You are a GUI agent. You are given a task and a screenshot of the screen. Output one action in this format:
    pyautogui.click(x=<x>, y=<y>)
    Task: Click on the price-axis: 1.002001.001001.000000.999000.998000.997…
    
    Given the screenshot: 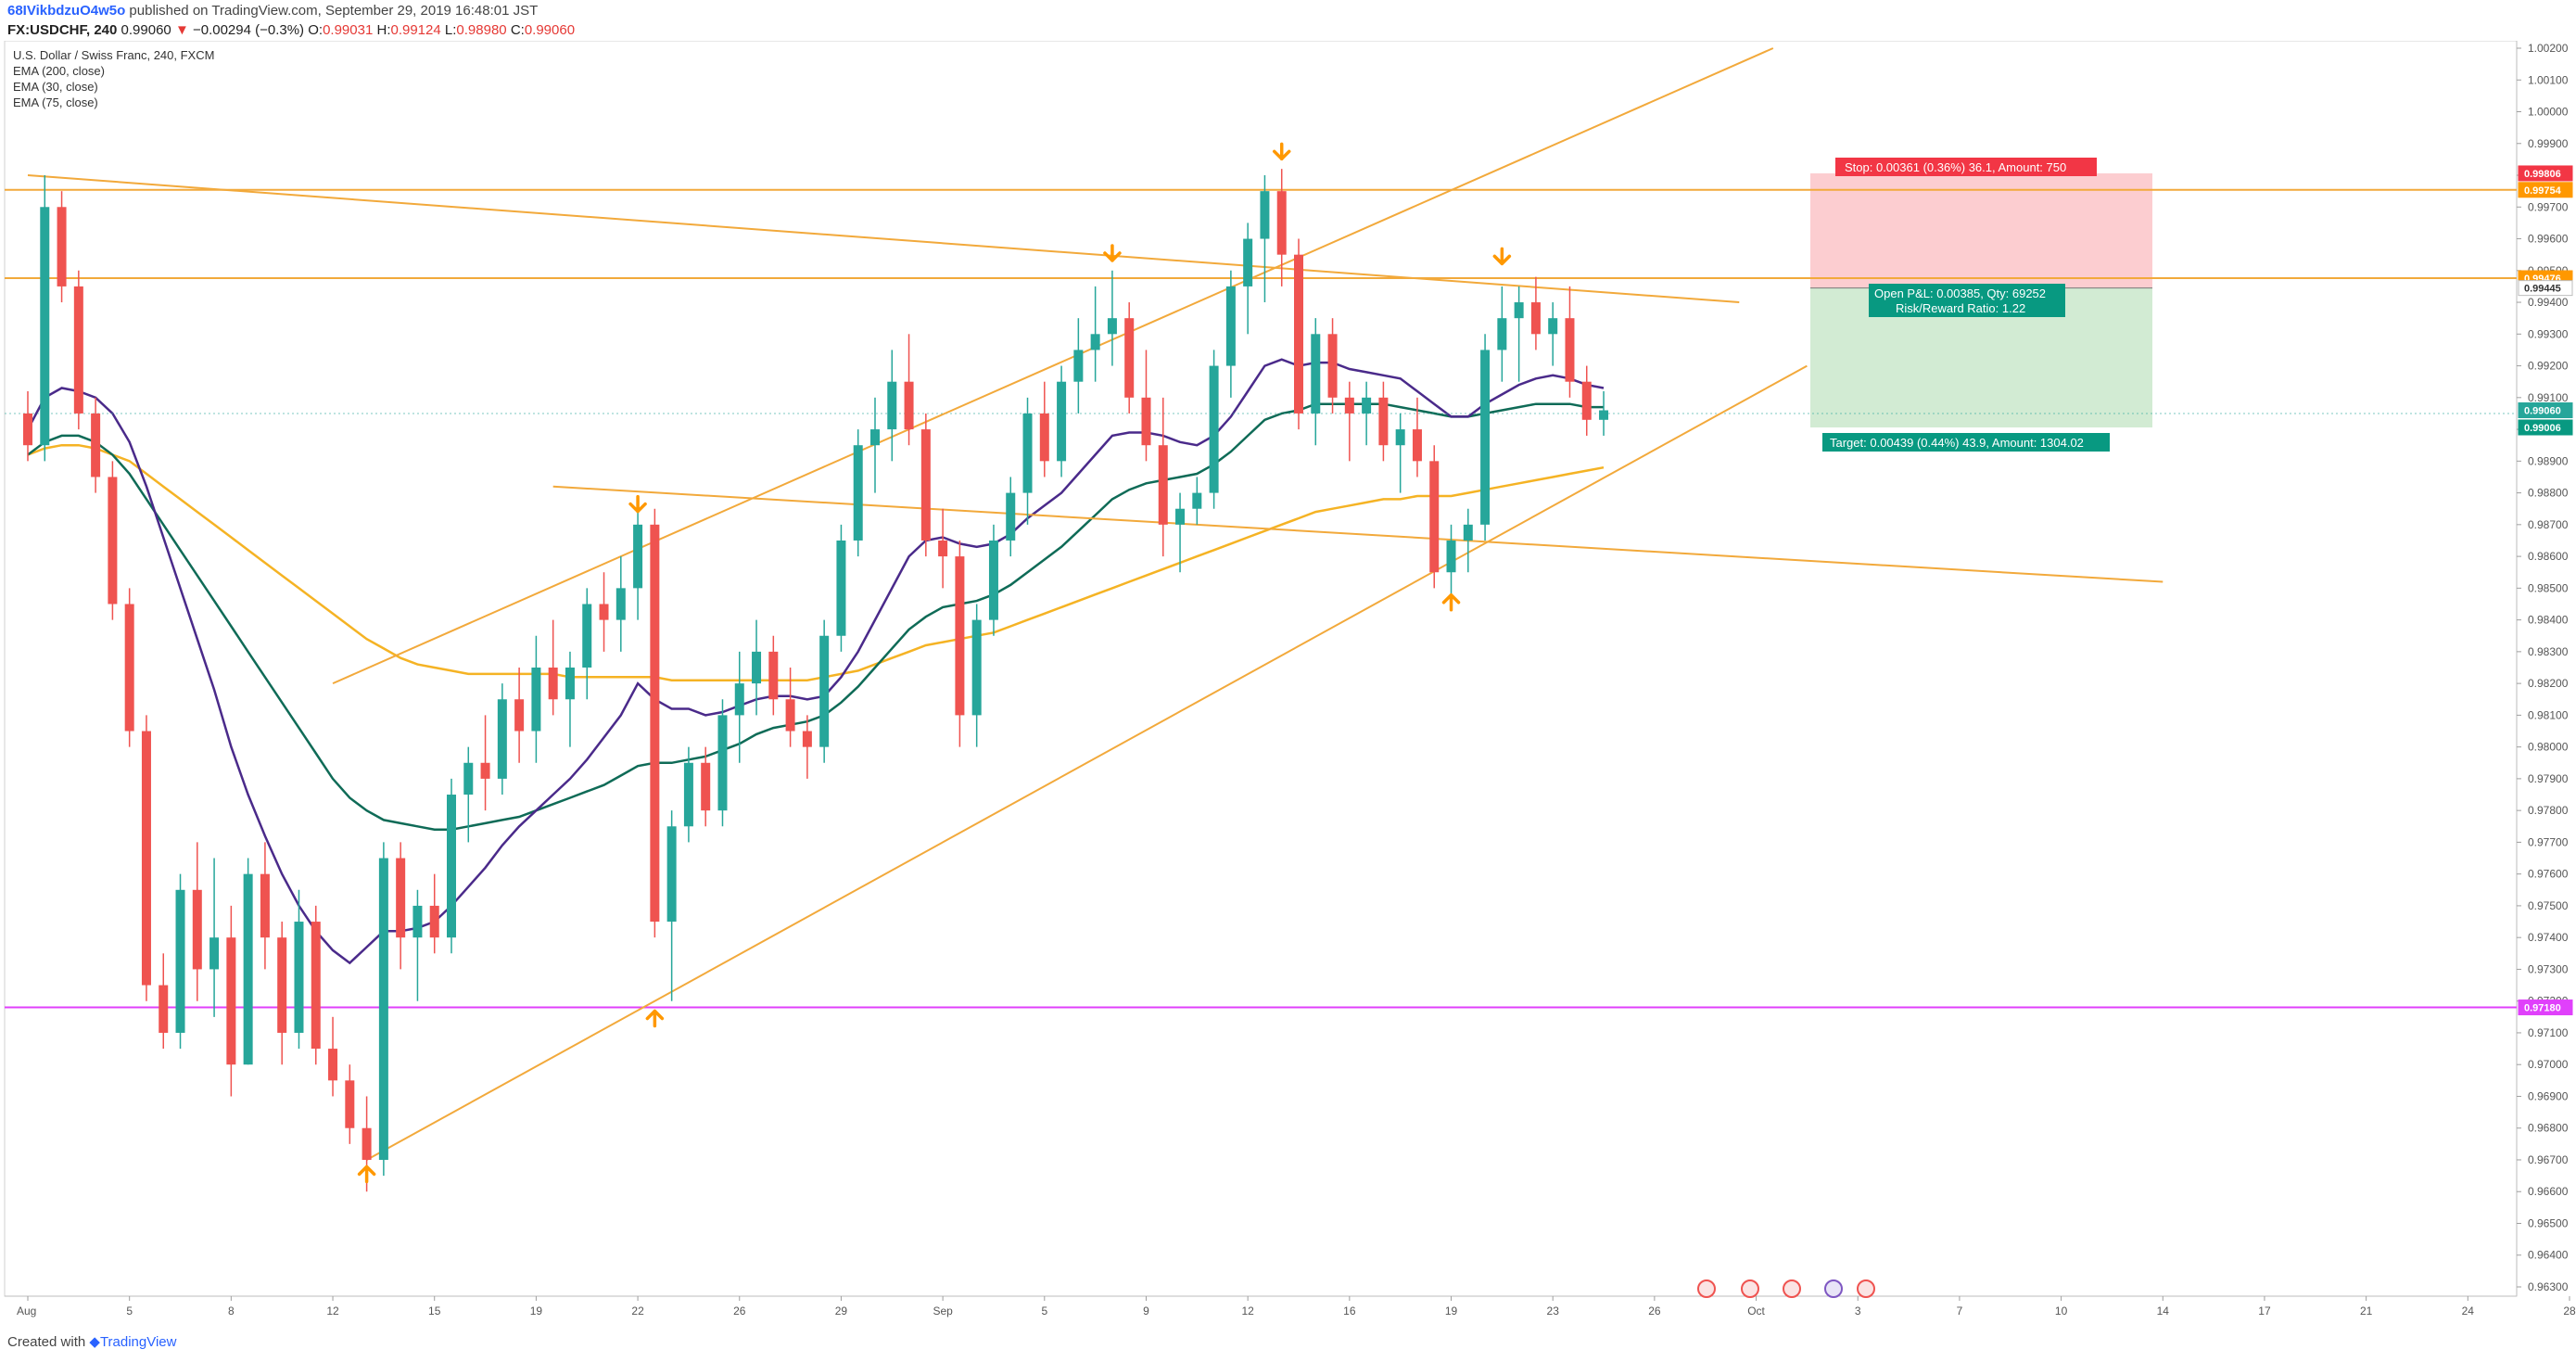 What is the action you would take?
    pyautogui.click(x=2543, y=667)
    